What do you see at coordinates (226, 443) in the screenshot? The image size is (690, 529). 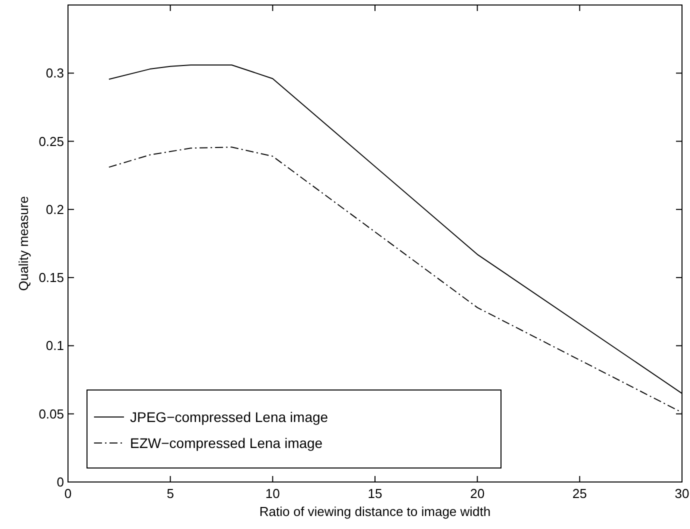 I see `legend-label: EZW−compressed Lena image` at bounding box center [226, 443].